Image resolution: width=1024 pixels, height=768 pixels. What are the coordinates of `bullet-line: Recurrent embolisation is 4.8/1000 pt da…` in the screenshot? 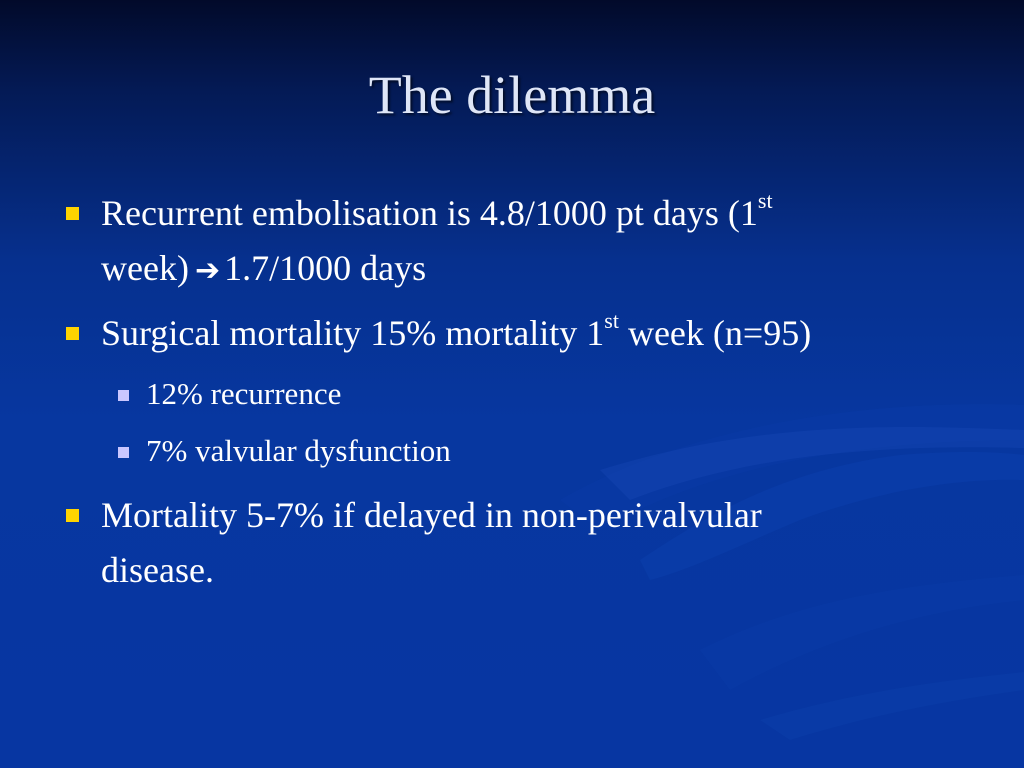 It's located at (437, 211).